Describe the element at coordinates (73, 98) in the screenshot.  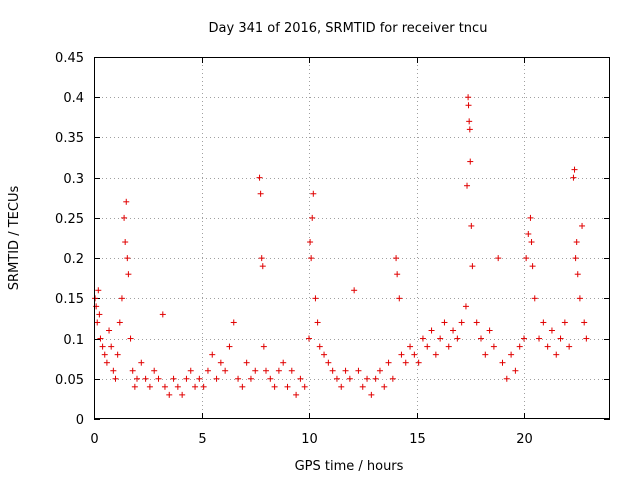
I see `y-tick-label: 0.4` at that location.